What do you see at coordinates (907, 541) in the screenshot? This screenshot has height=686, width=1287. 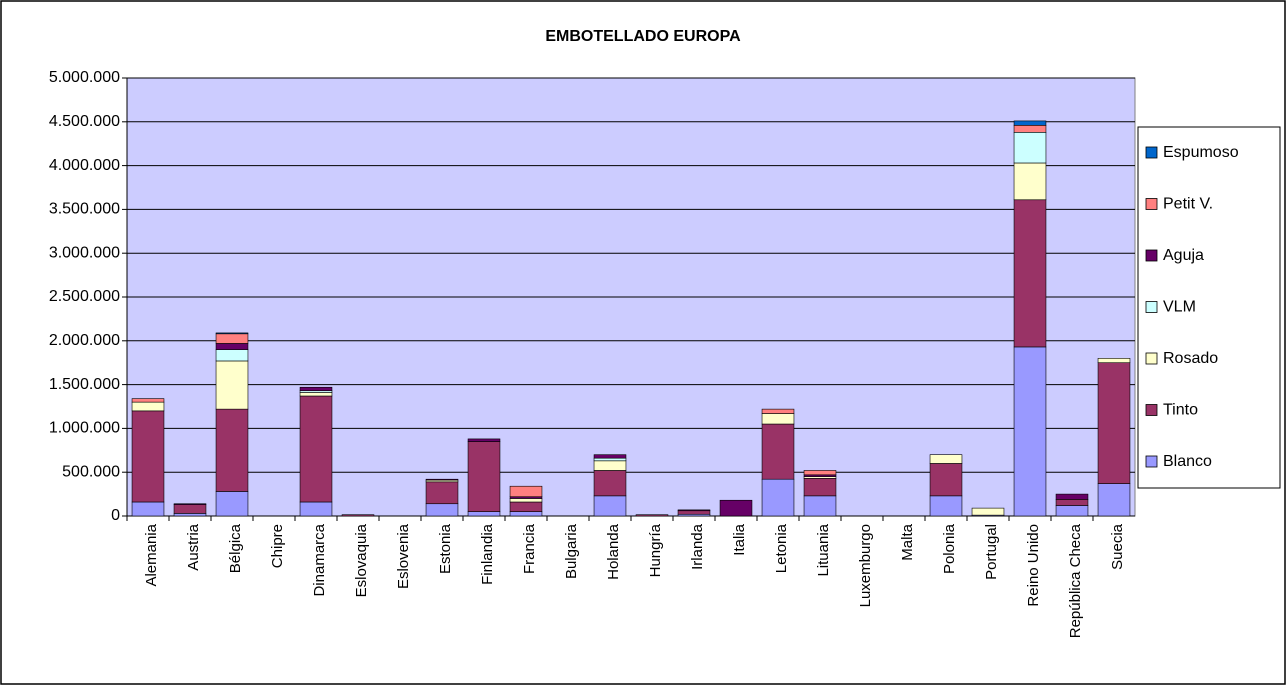 I see `x-tick-label: Malta` at bounding box center [907, 541].